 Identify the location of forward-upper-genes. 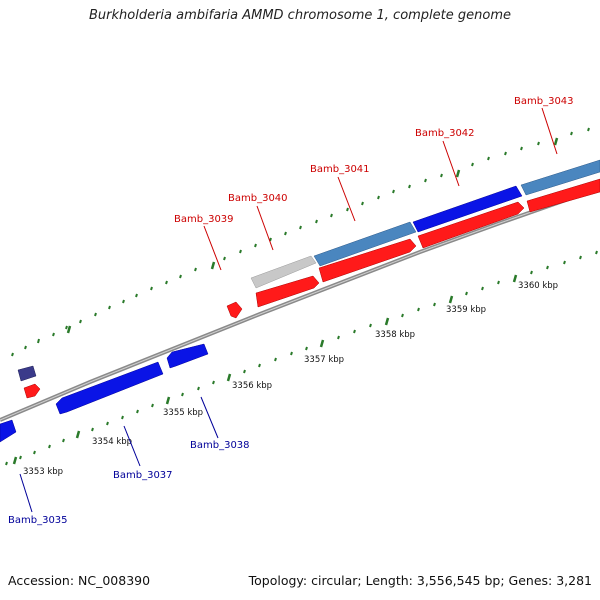
(425, 224).